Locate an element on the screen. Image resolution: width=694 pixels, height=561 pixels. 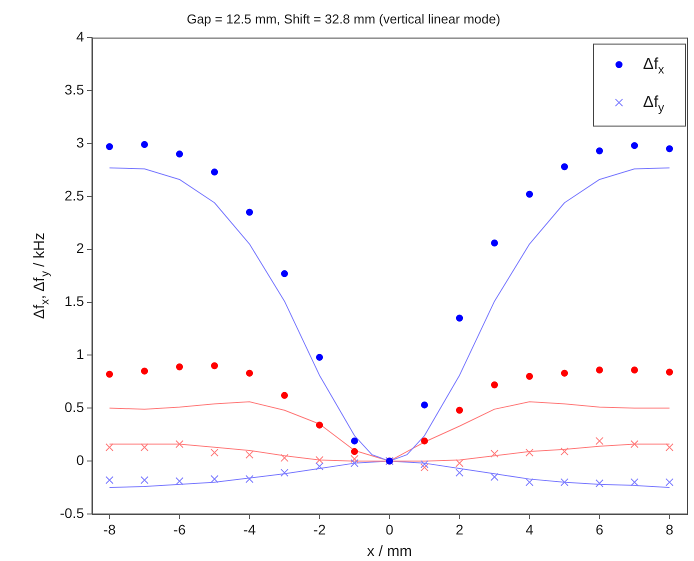
x-tick-label: -4 is located at coordinates (249, 529).